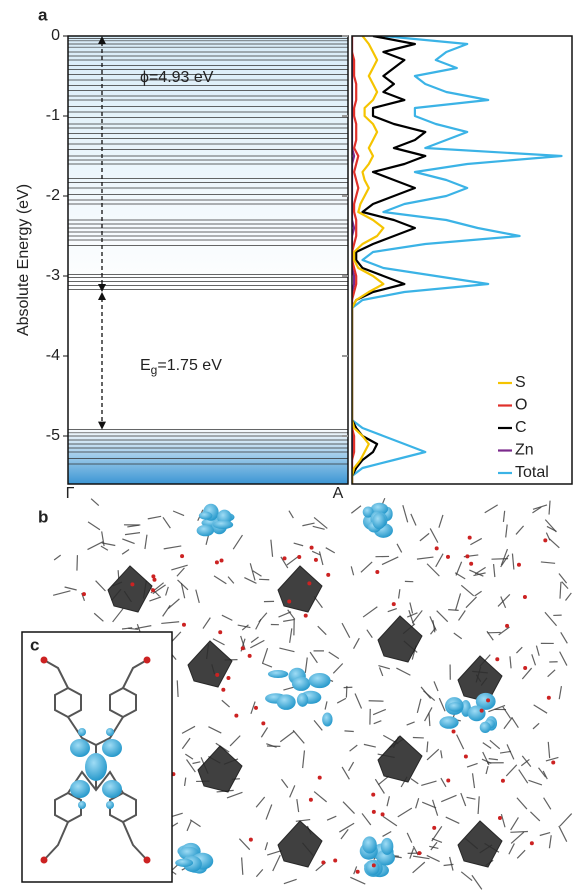 This screenshot has height=890, width=576. Describe the element at coordinates (524, 450) in the screenshot. I see `legend-label: Zn` at that location.